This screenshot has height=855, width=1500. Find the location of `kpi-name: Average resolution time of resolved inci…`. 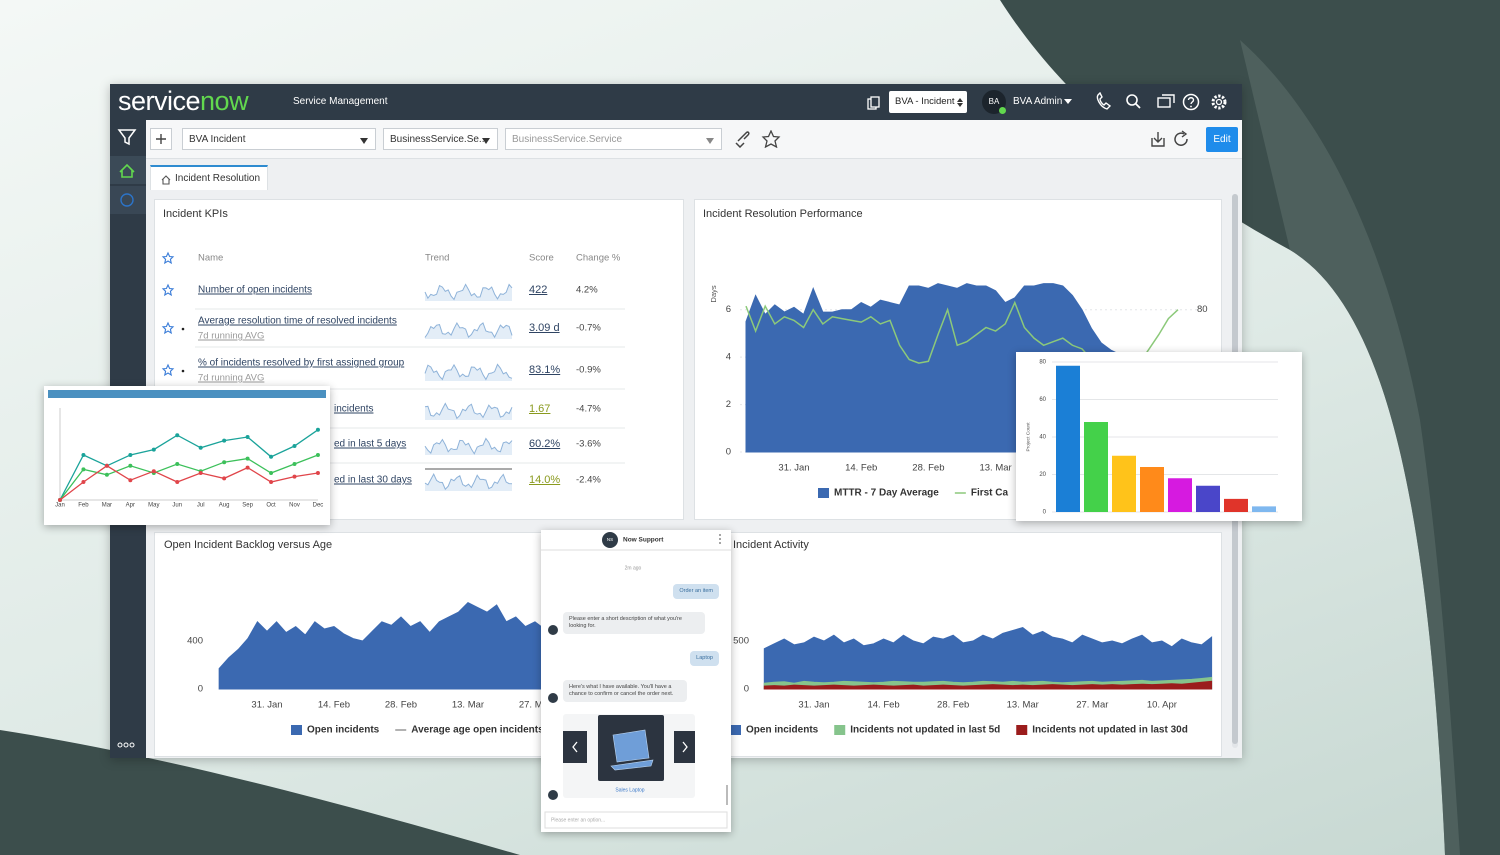

kpi-name: Average resolution time of resolved inci… is located at coordinates (297, 321).